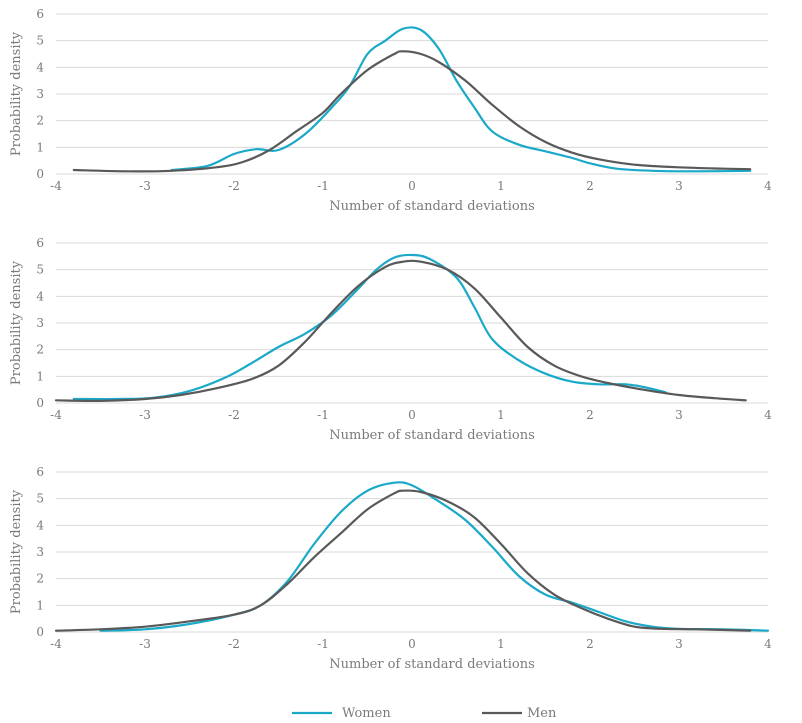 The height and width of the screenshot is (723, 802). I want to click on series-line-men, so click(412, 111).